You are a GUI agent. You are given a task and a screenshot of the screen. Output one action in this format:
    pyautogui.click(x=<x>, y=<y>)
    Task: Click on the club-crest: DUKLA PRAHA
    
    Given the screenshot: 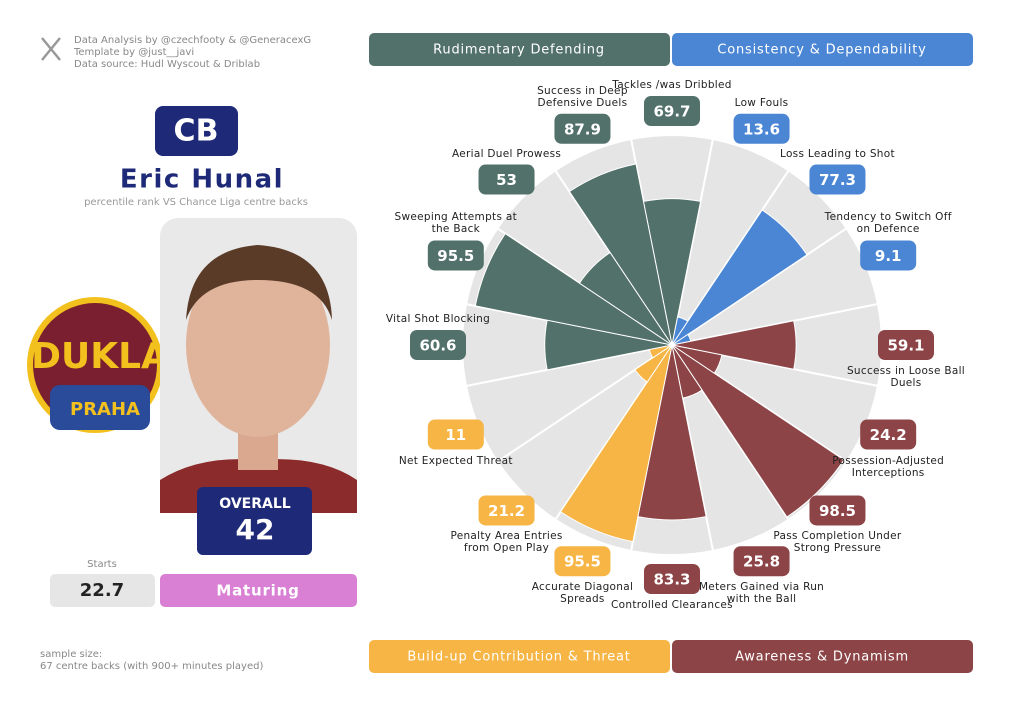 What is the action you would take?
    pyautogui.click(x=98, y=365)
    